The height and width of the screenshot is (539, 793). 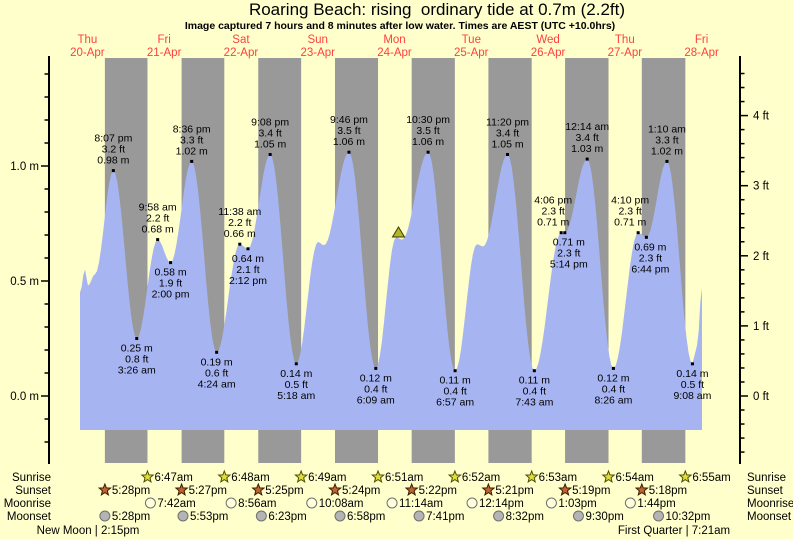 I want to click on sunrise-time: 6:52am, so click(x=481, y=478).